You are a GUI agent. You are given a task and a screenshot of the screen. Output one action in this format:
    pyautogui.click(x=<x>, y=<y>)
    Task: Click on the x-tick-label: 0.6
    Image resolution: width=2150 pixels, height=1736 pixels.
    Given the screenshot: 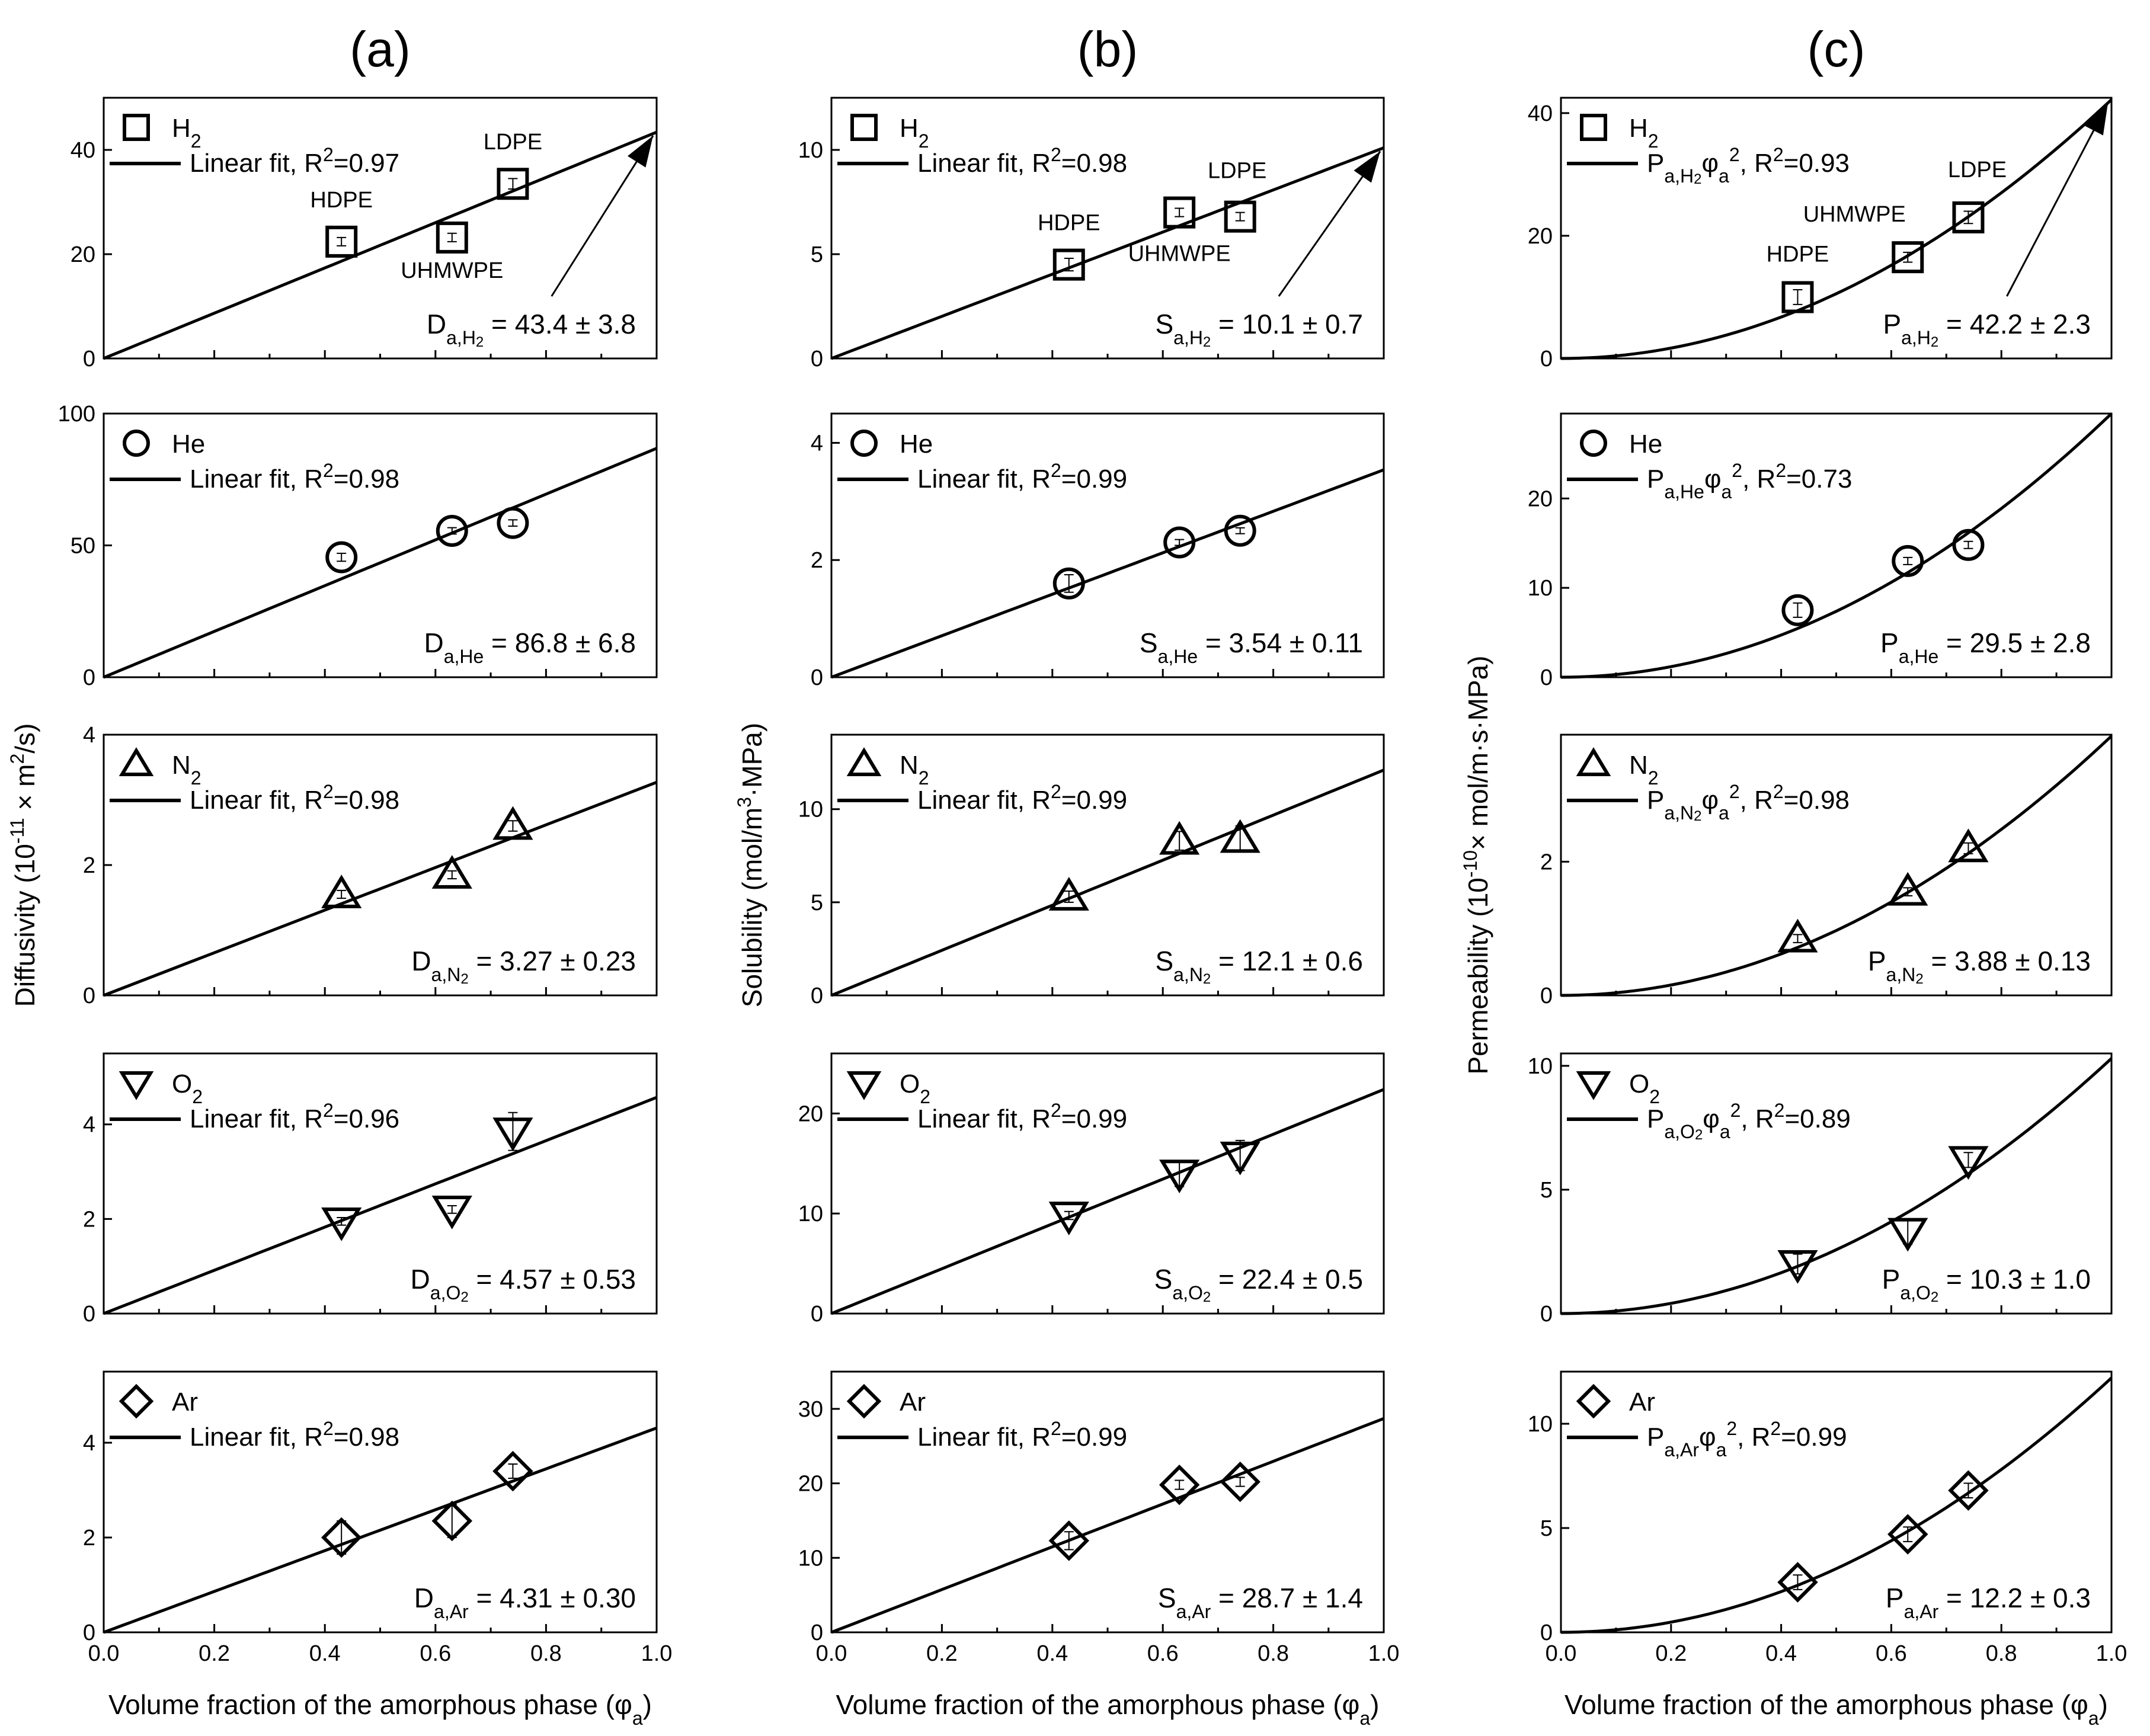 What is the action you would take?
    pyautogui.click(x=1891, y=1653)
    